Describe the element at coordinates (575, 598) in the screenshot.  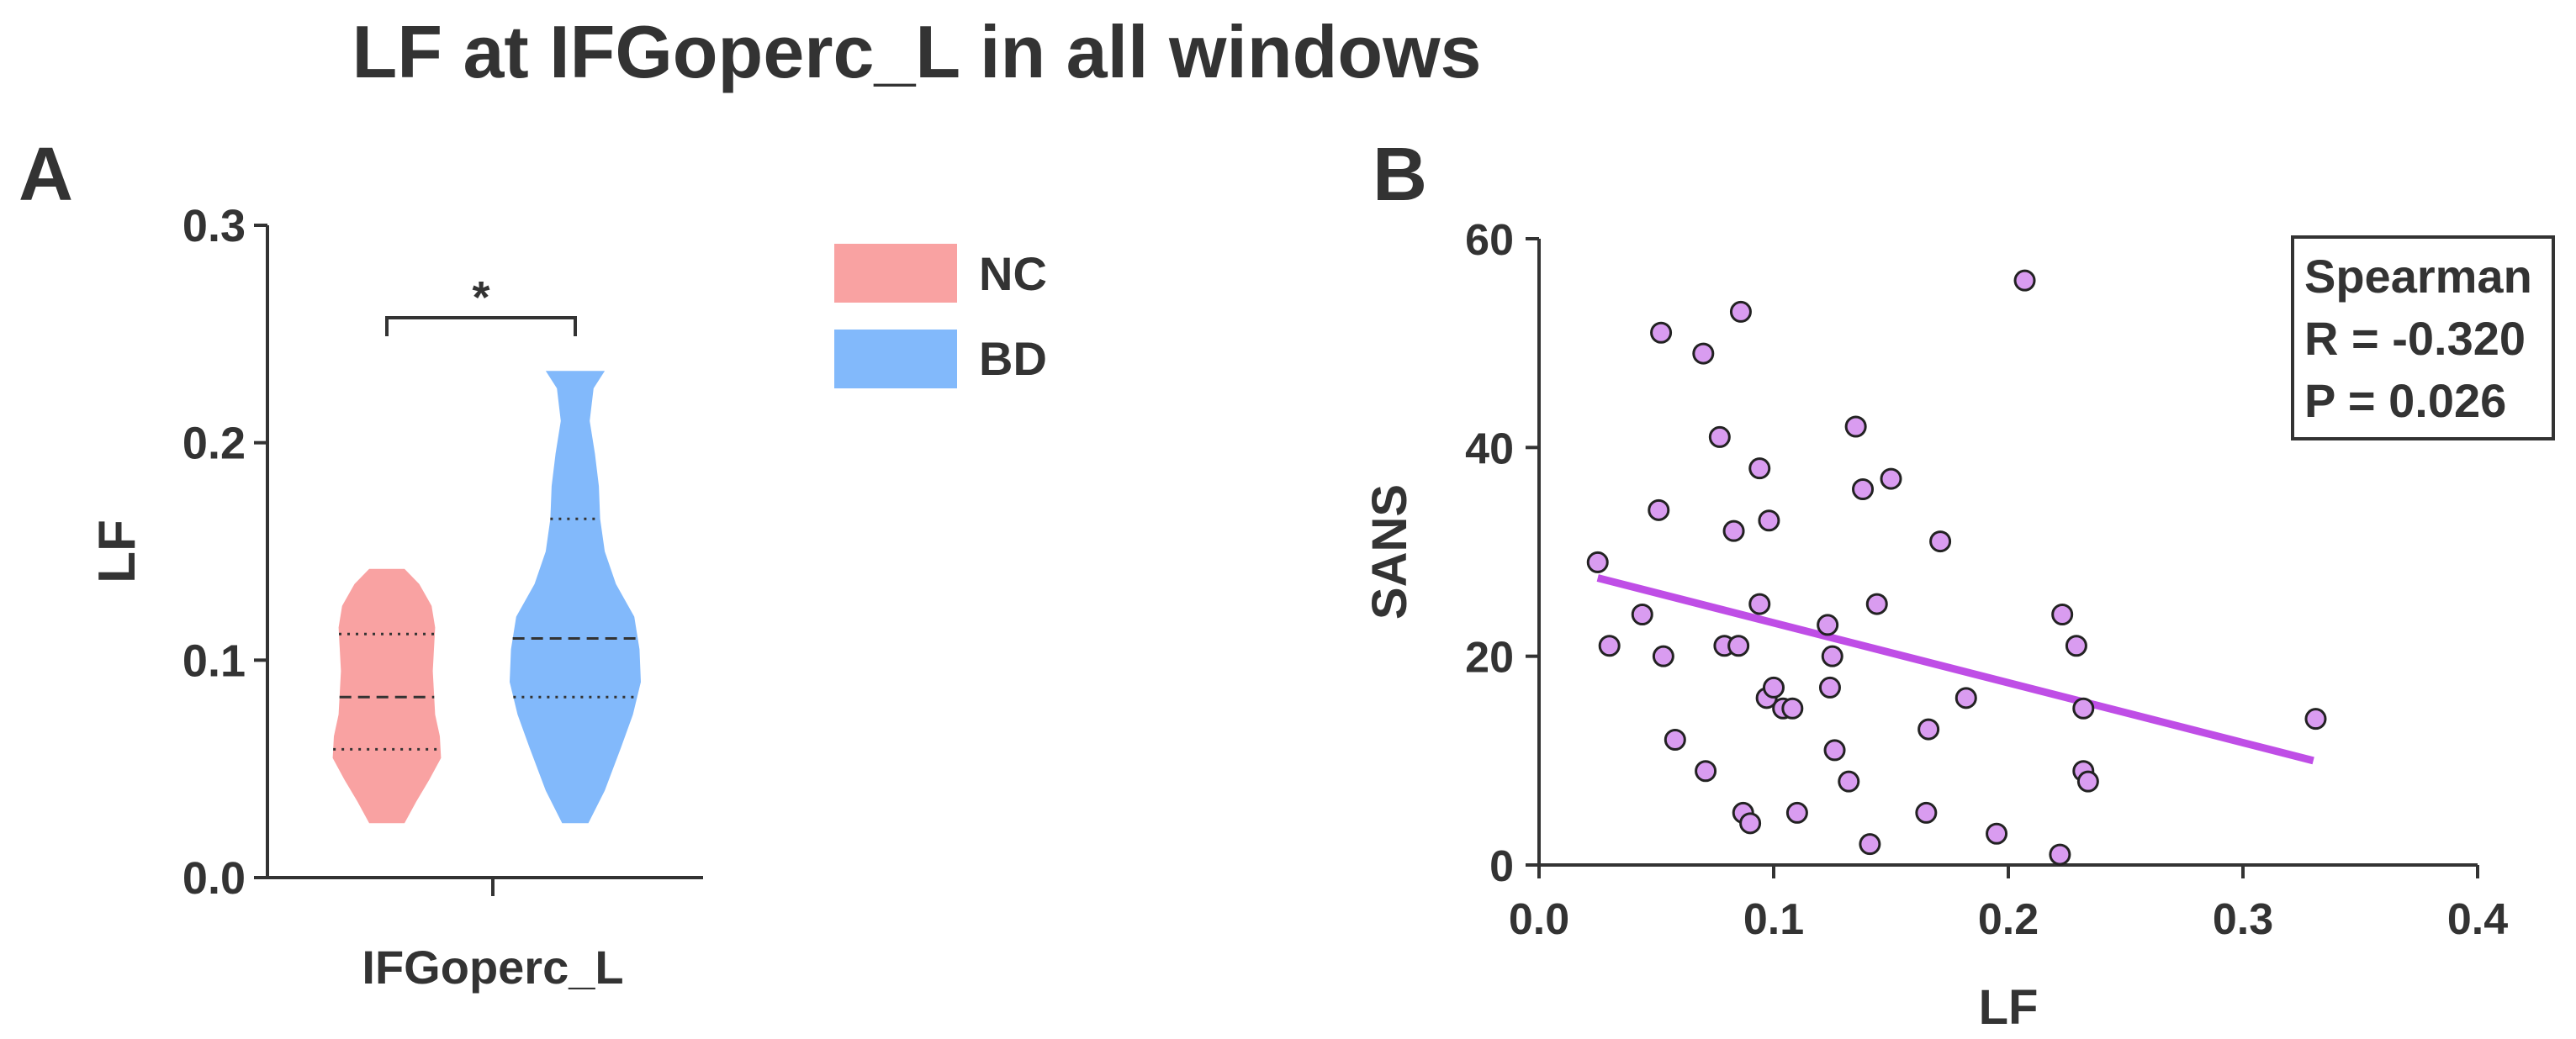
I see `violin-bd` at that location.